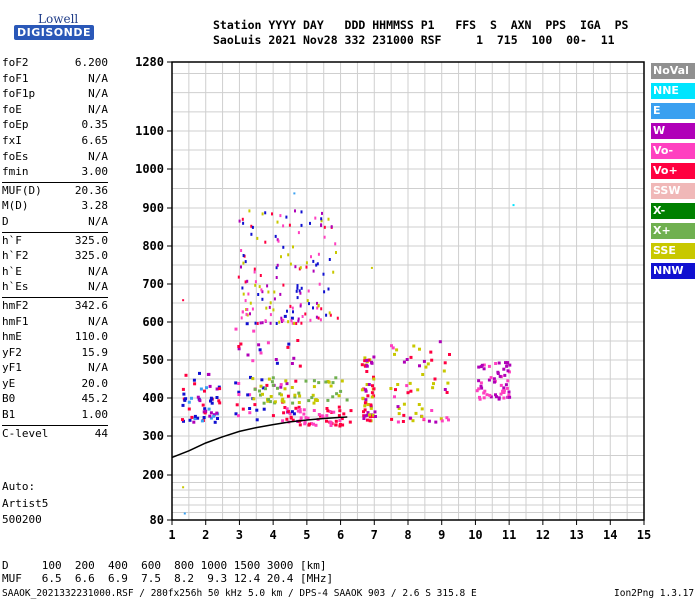 The width and height of the screenshot is (700, 600). Describe the element at coordinates (12, 352) in the screenshot. I see `param-name: yF2` at that location.